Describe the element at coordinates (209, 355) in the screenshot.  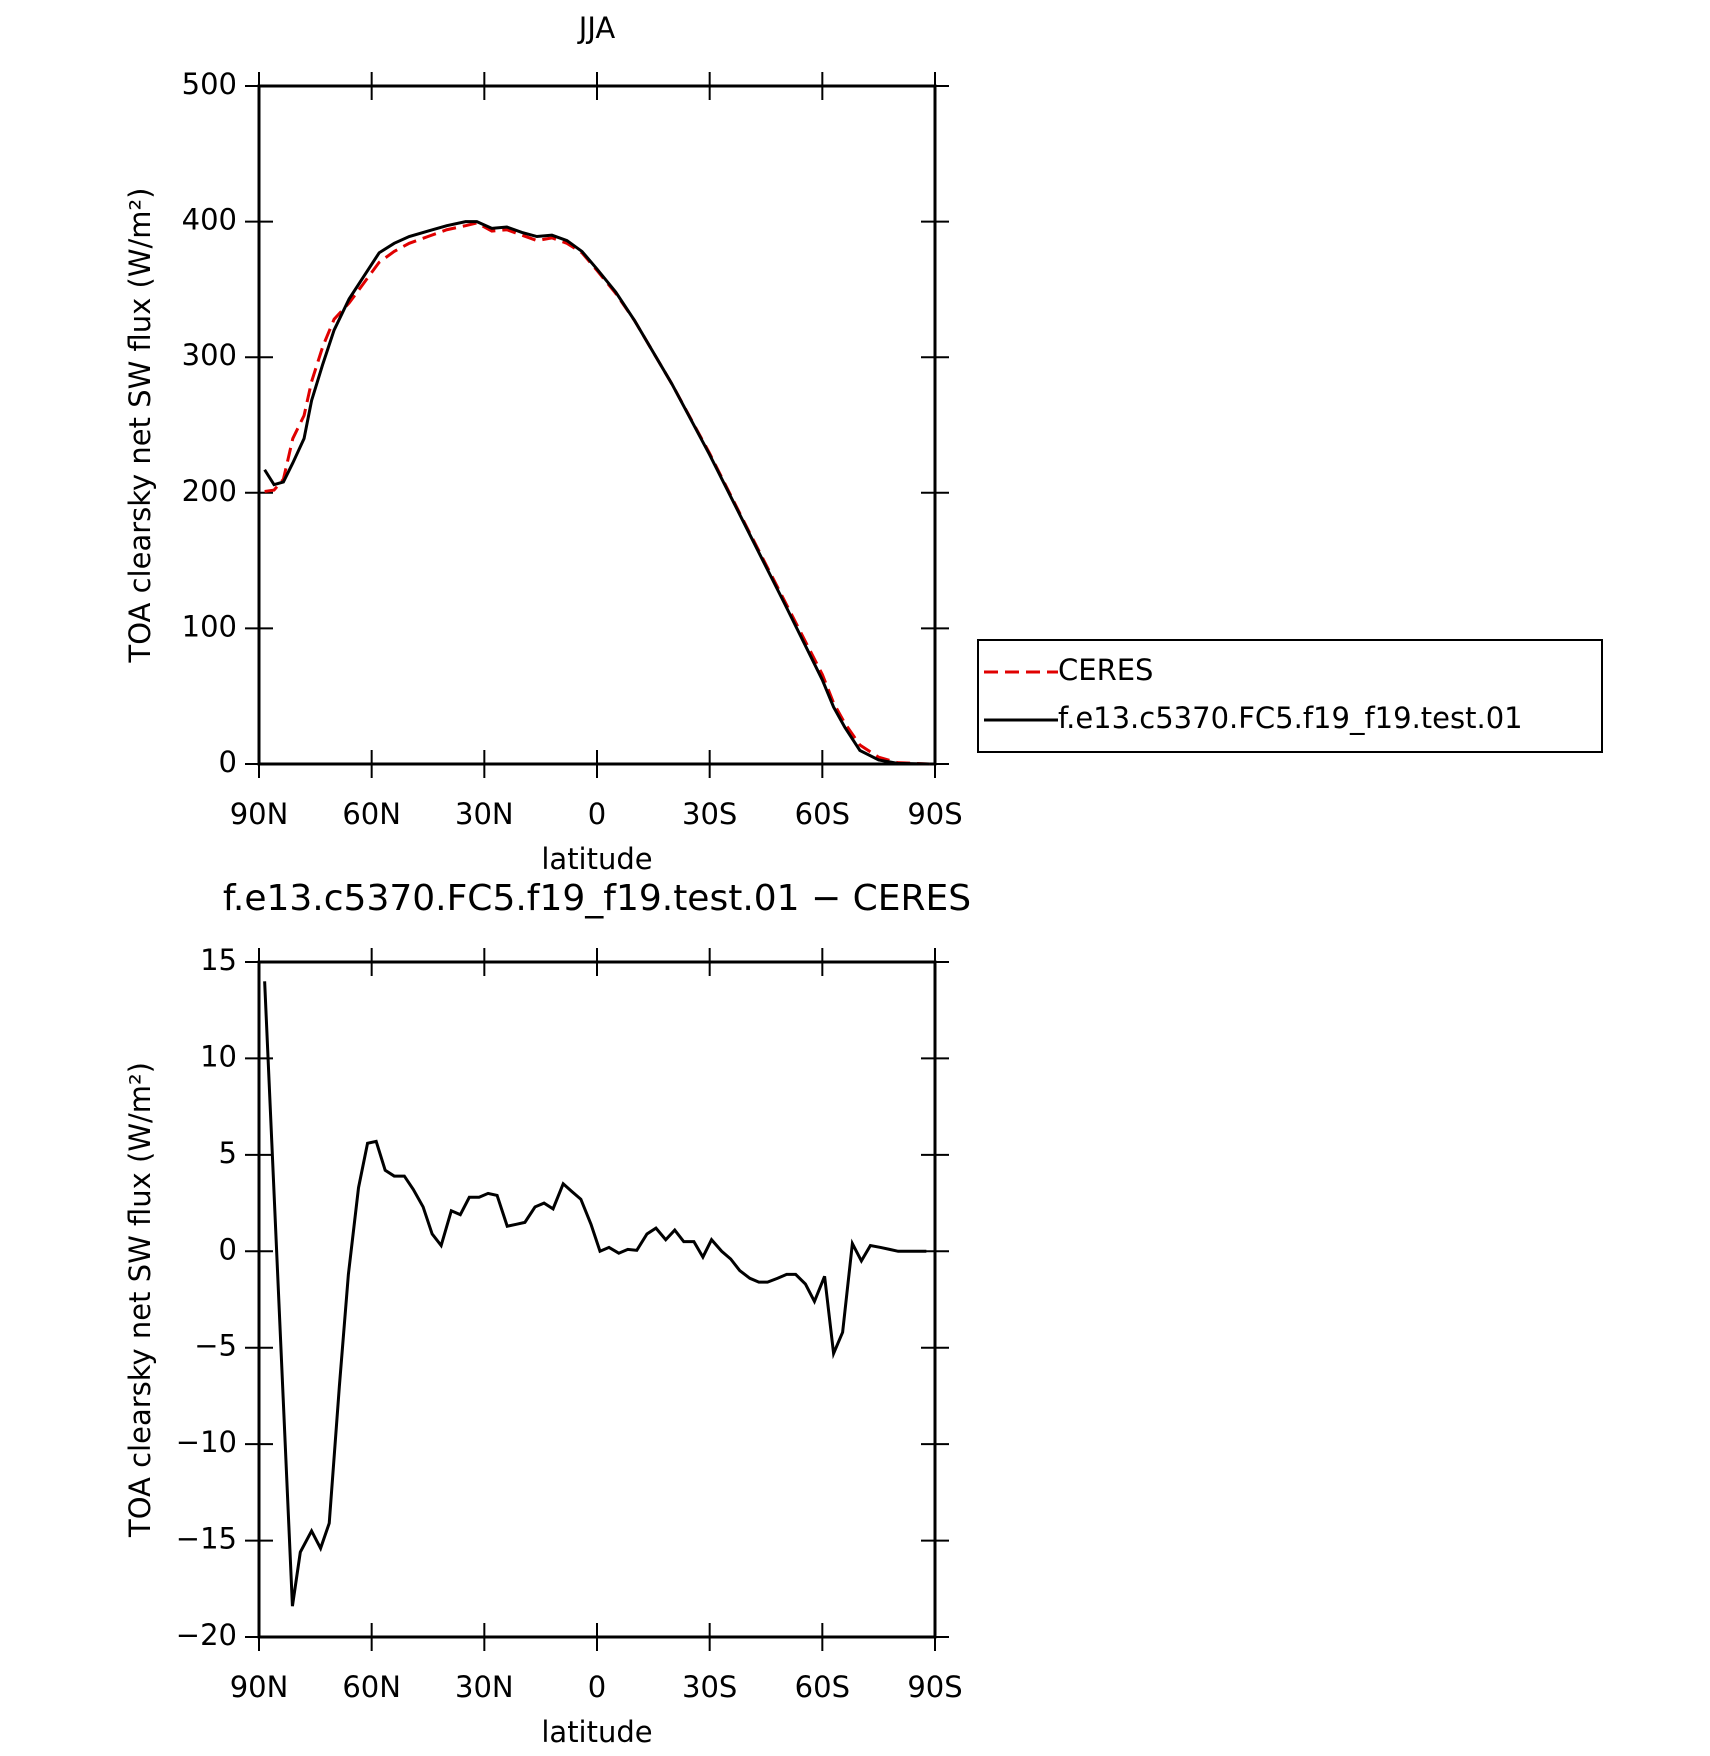
I see `y-tick-label: 300` at that location.